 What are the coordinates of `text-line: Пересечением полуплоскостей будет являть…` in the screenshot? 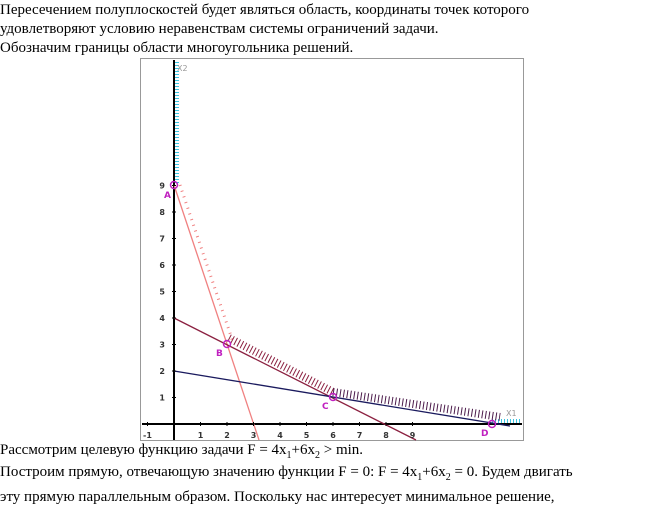 It's located at (265, 10).